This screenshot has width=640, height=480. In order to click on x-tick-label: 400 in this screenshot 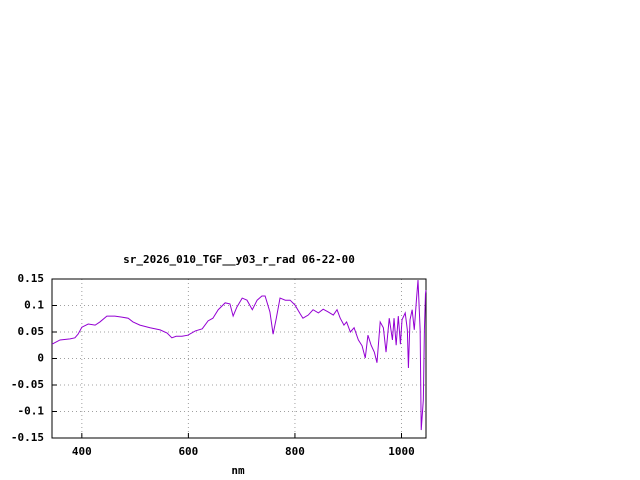, I will do `click(82, 451)`.